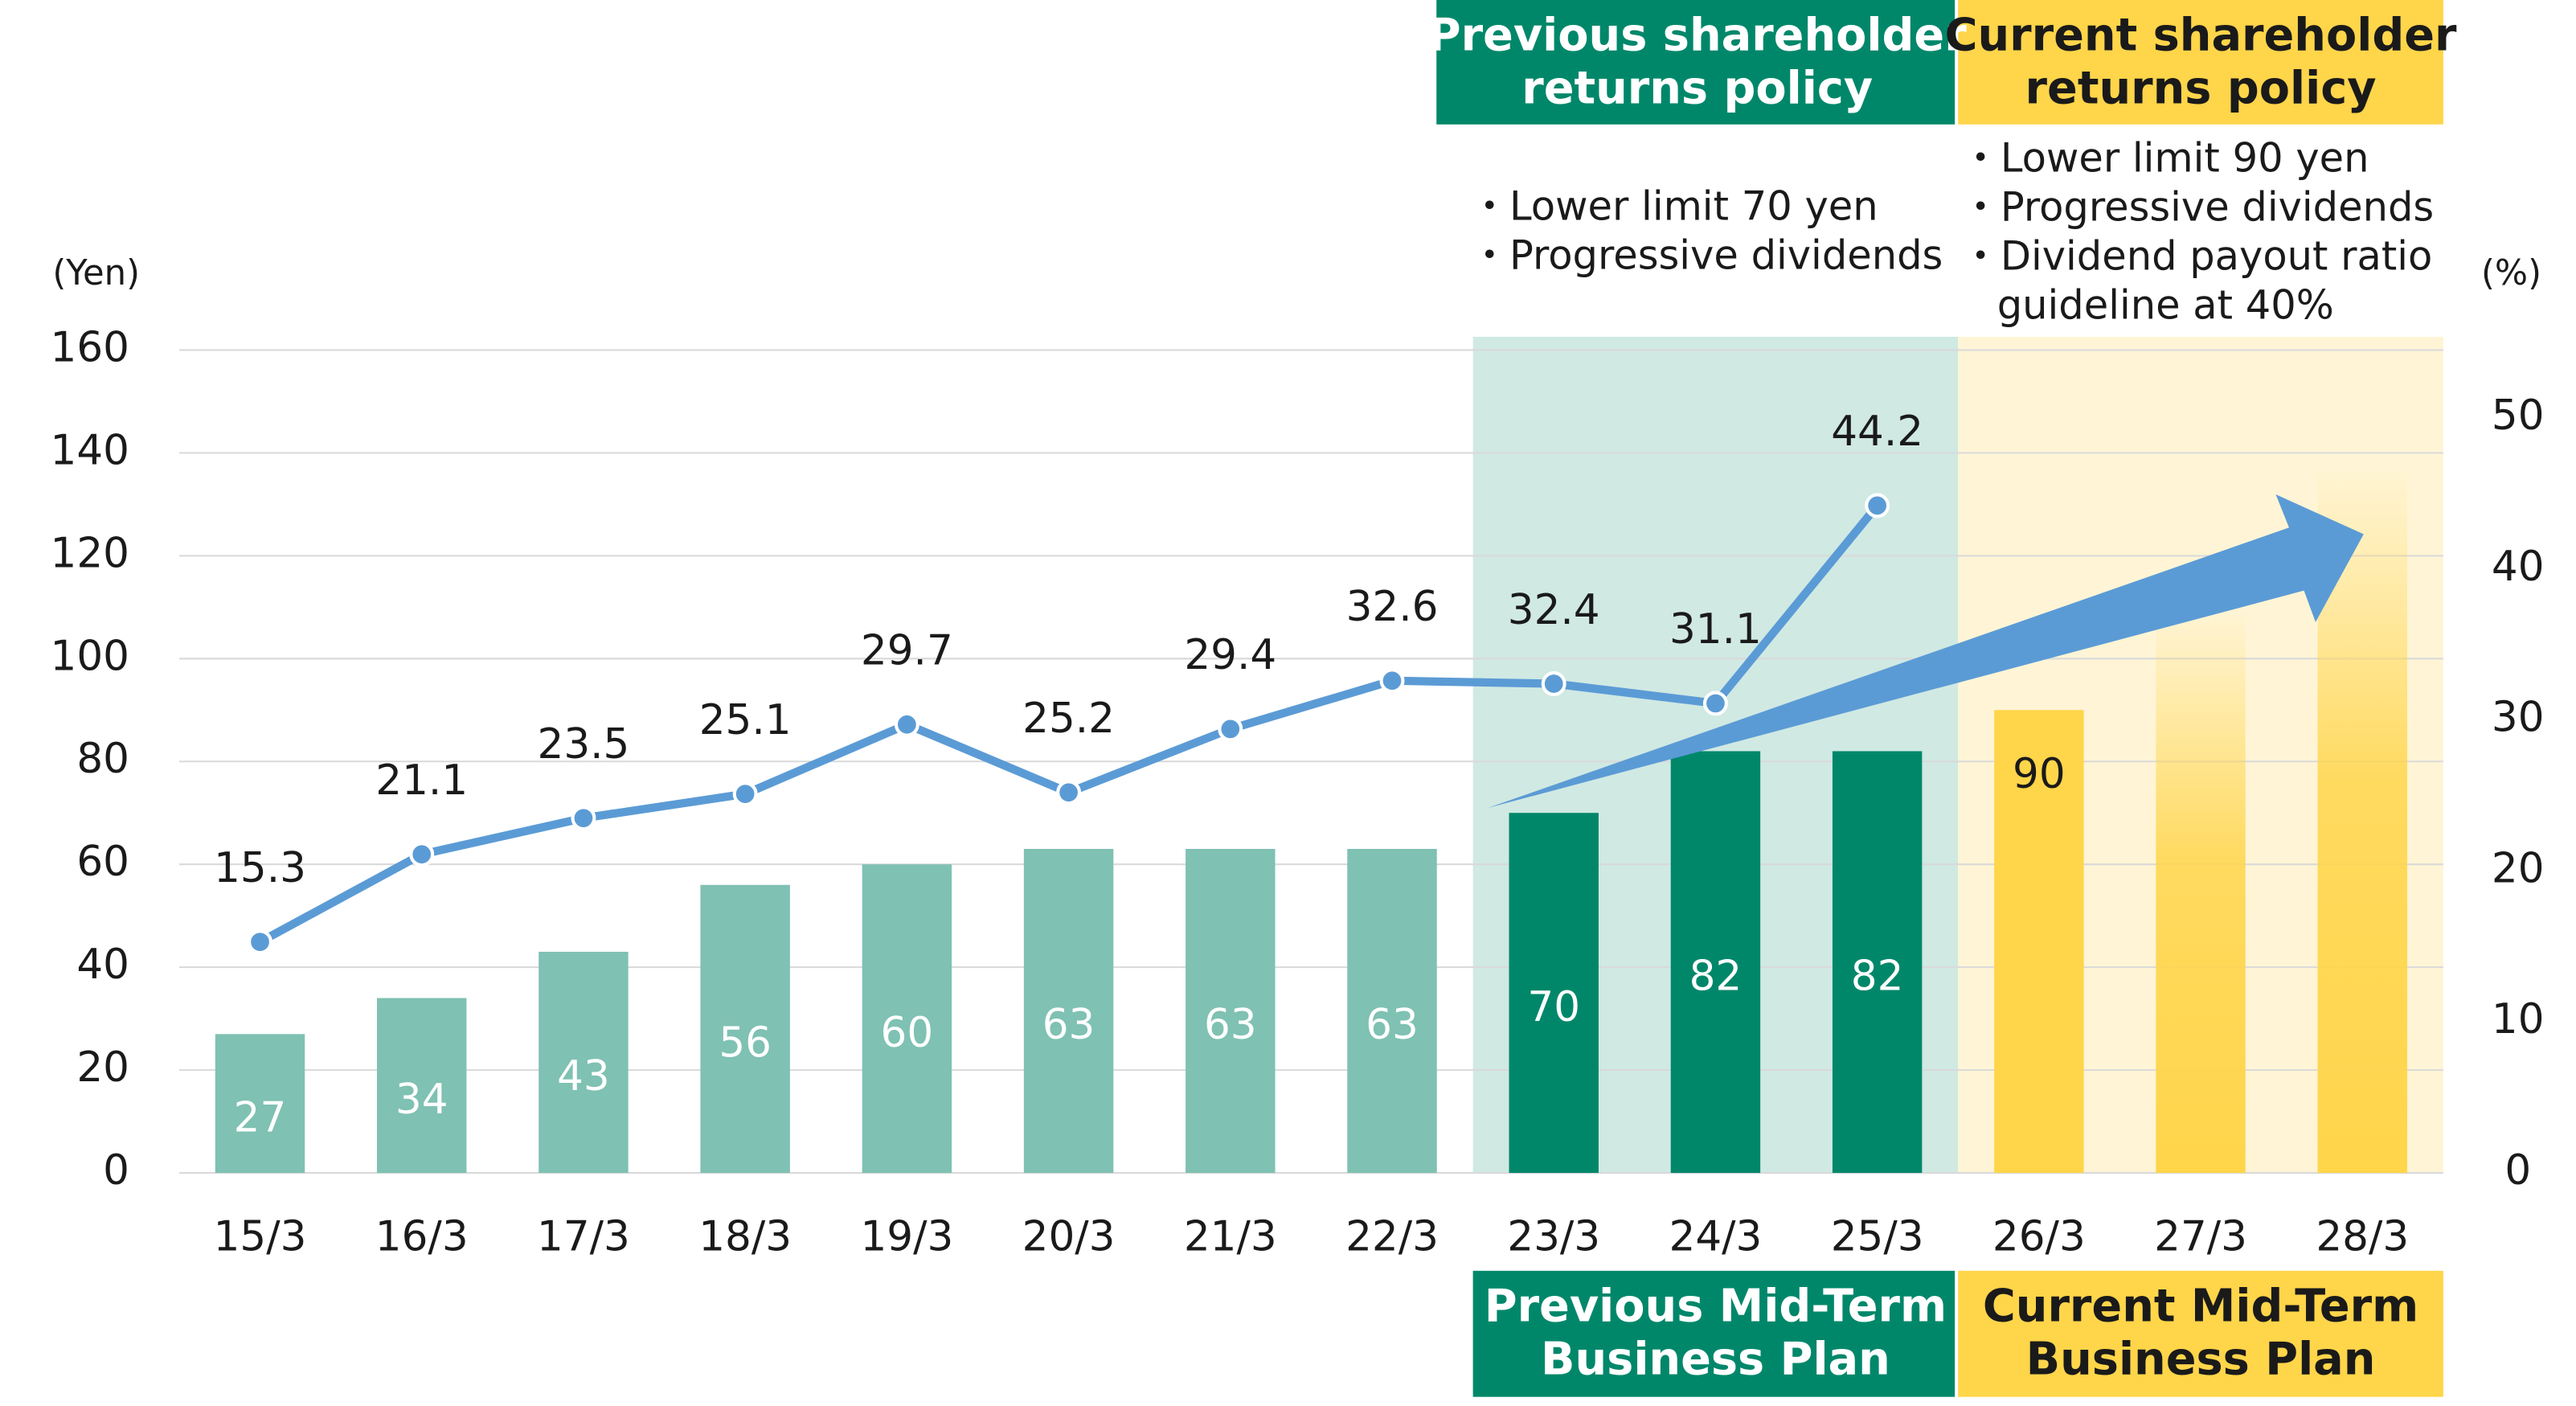 The height and width of the screenshot is (1406, 2576). Describe the element at coordinates (422, 1237) in the screenshot. I see `x-tick-label: 16/3` at that location.